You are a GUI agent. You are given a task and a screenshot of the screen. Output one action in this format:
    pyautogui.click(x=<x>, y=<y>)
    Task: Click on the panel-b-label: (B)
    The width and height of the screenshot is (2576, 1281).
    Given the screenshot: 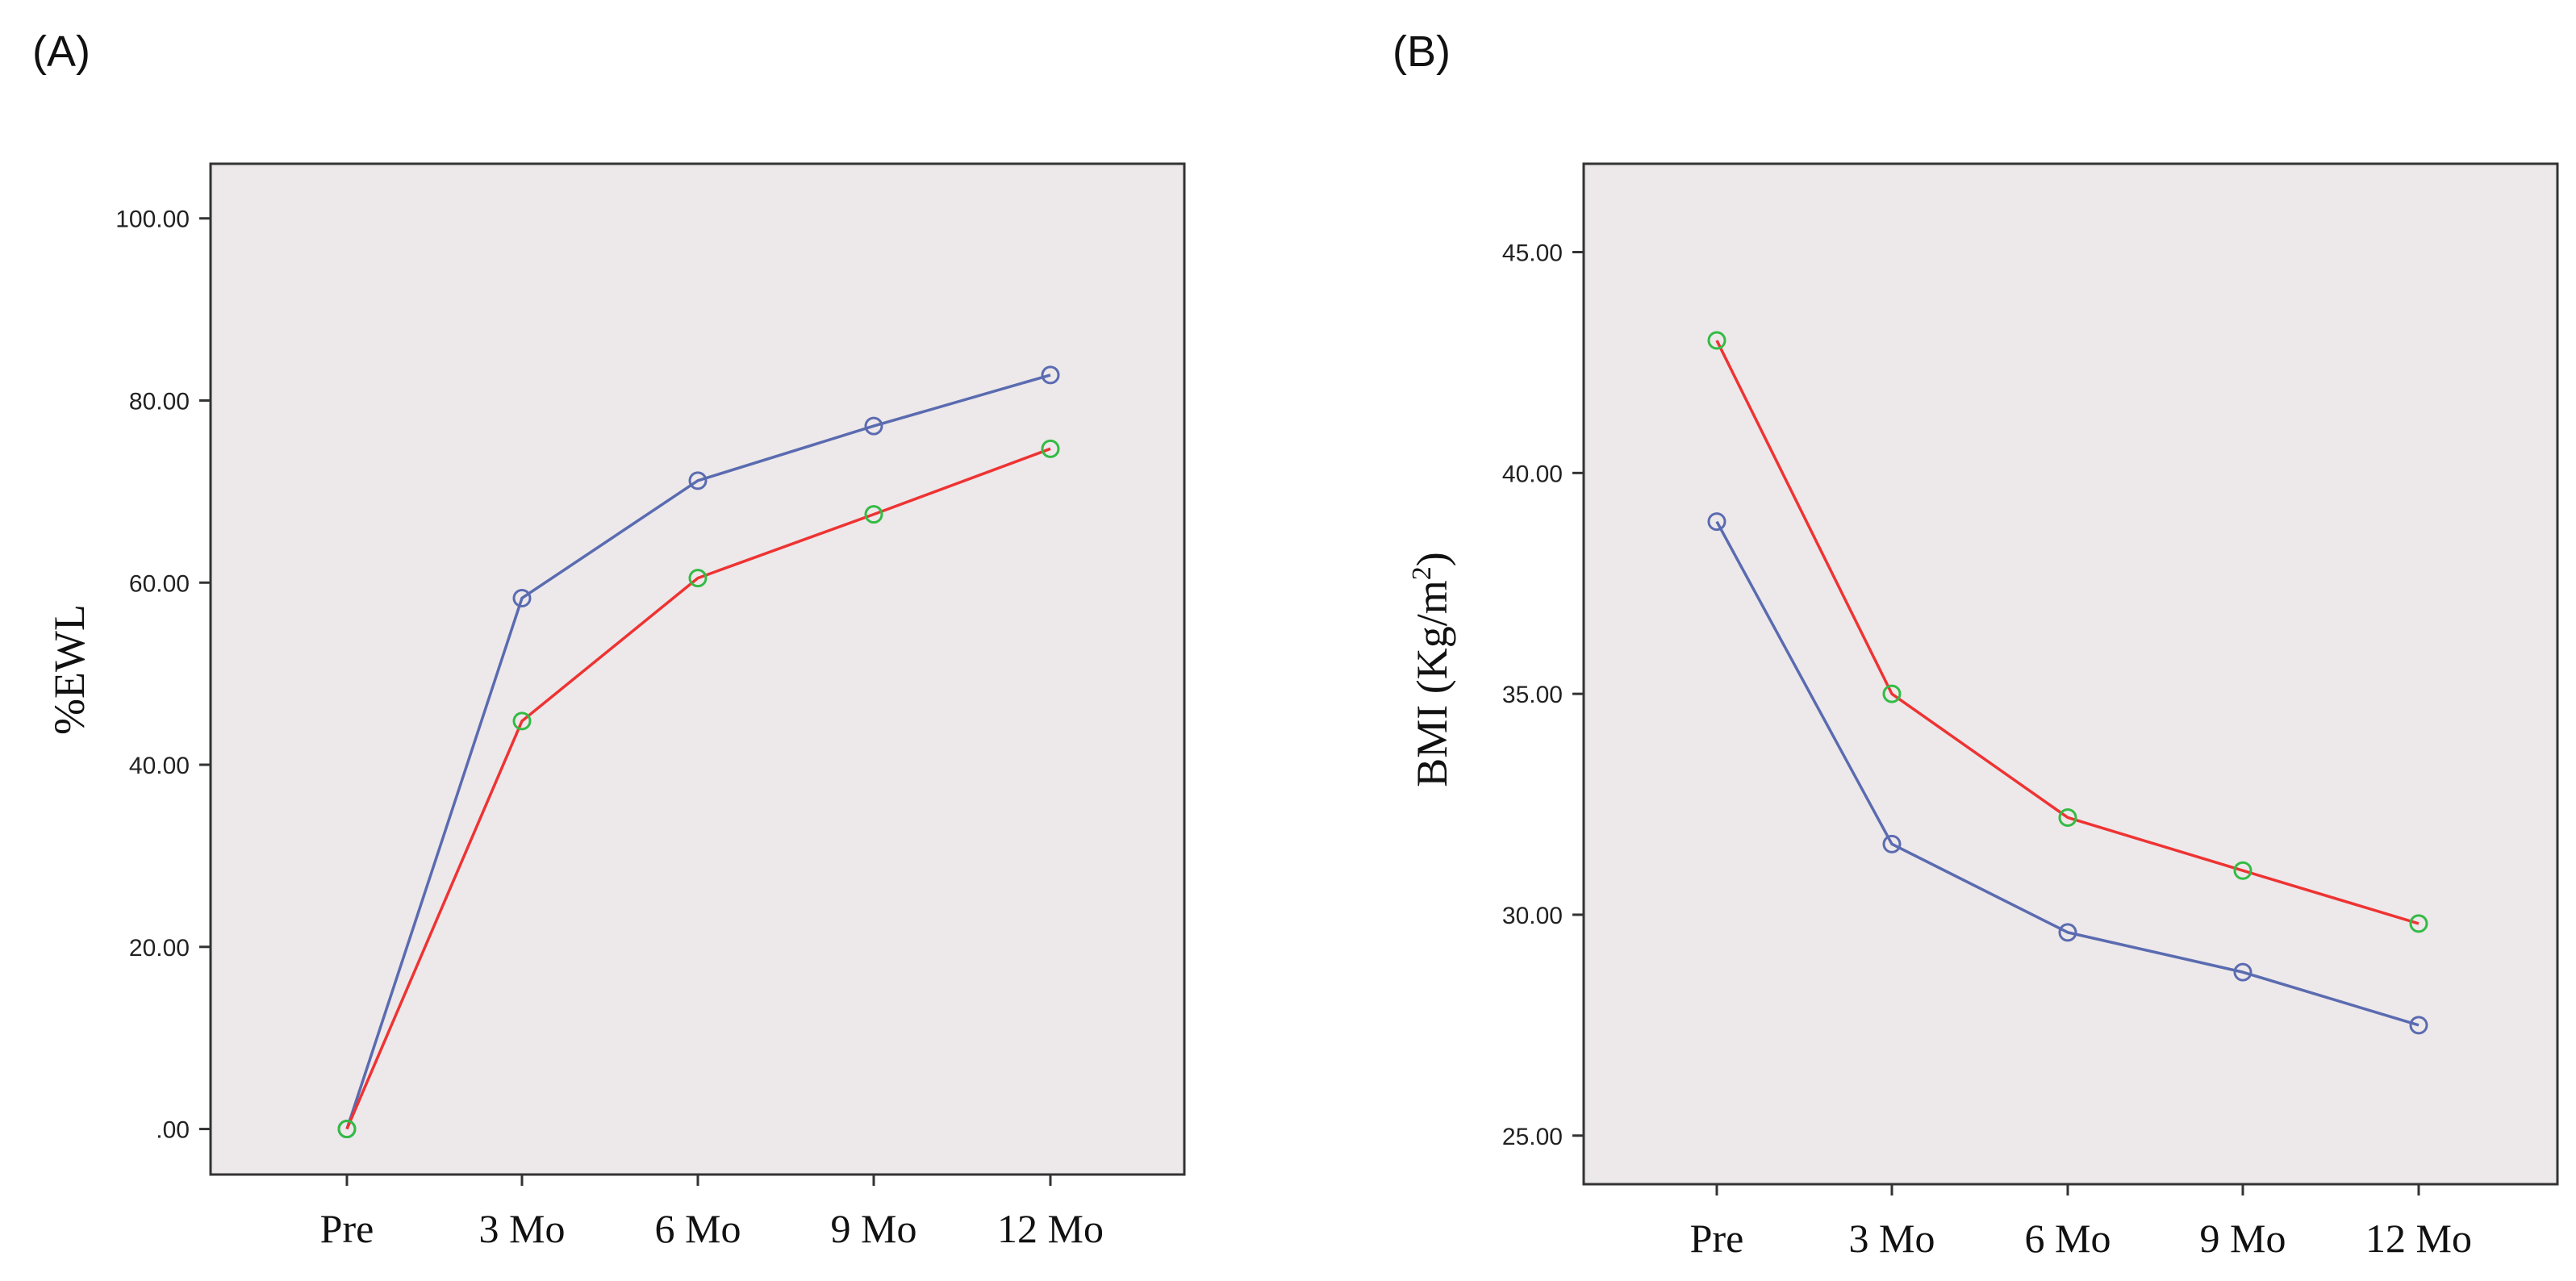 What is the action you would take?
    pyautogui.click(x=1421, y=51)
    